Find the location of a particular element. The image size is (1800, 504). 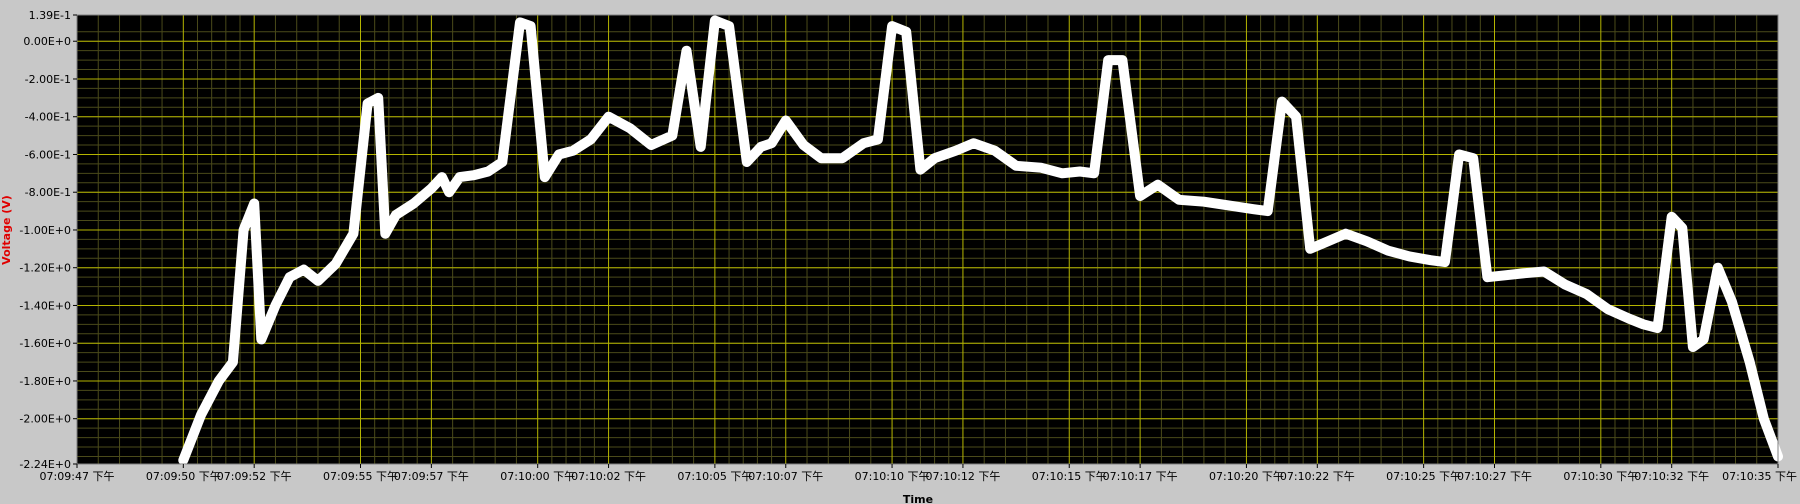

y-tick-label: -8.00E-1 is located at coordinates (48, 192).